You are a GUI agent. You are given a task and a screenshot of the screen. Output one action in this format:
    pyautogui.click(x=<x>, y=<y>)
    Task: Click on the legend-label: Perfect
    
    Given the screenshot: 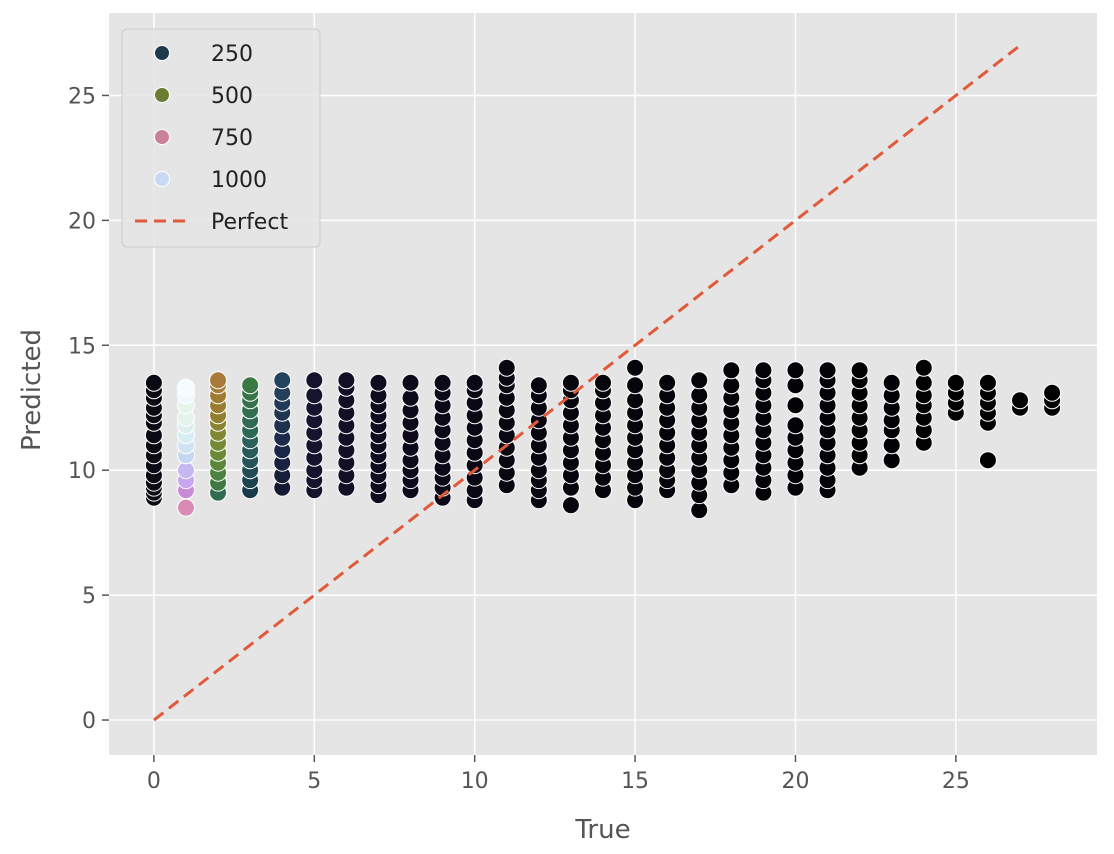 What is the action you would take?
    pyautogui.click(x=249, y=222)
    